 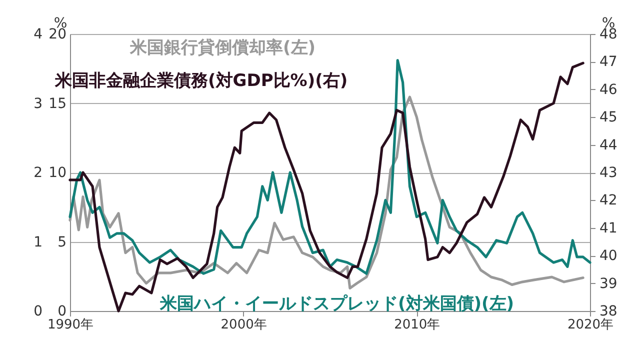 What do you see at coordinates (417, 325) in the screenshot?
I see `x-tick-label: 2010年` at bounding box center [417, 325].